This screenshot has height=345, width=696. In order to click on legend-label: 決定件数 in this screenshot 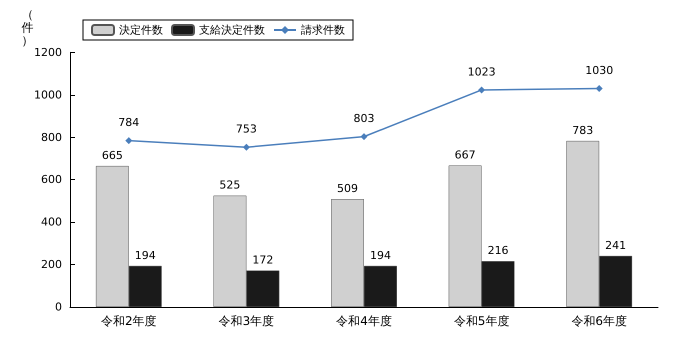, I will do `click(141, 30)`.